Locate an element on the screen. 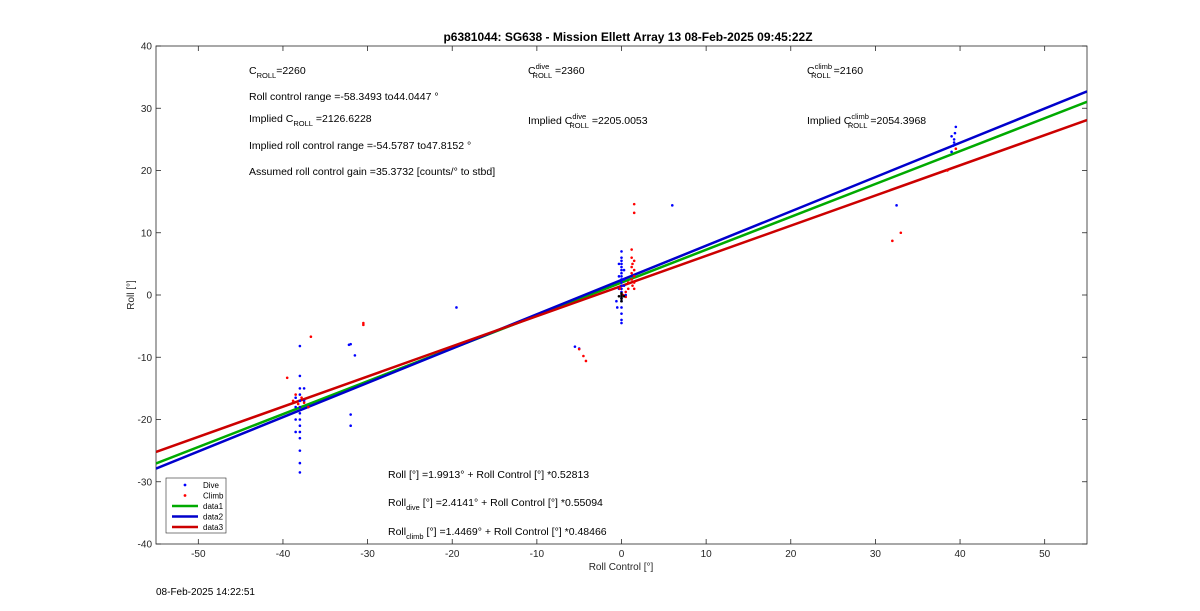  x-tick-label: 40 is located at coordinates (960, 554).